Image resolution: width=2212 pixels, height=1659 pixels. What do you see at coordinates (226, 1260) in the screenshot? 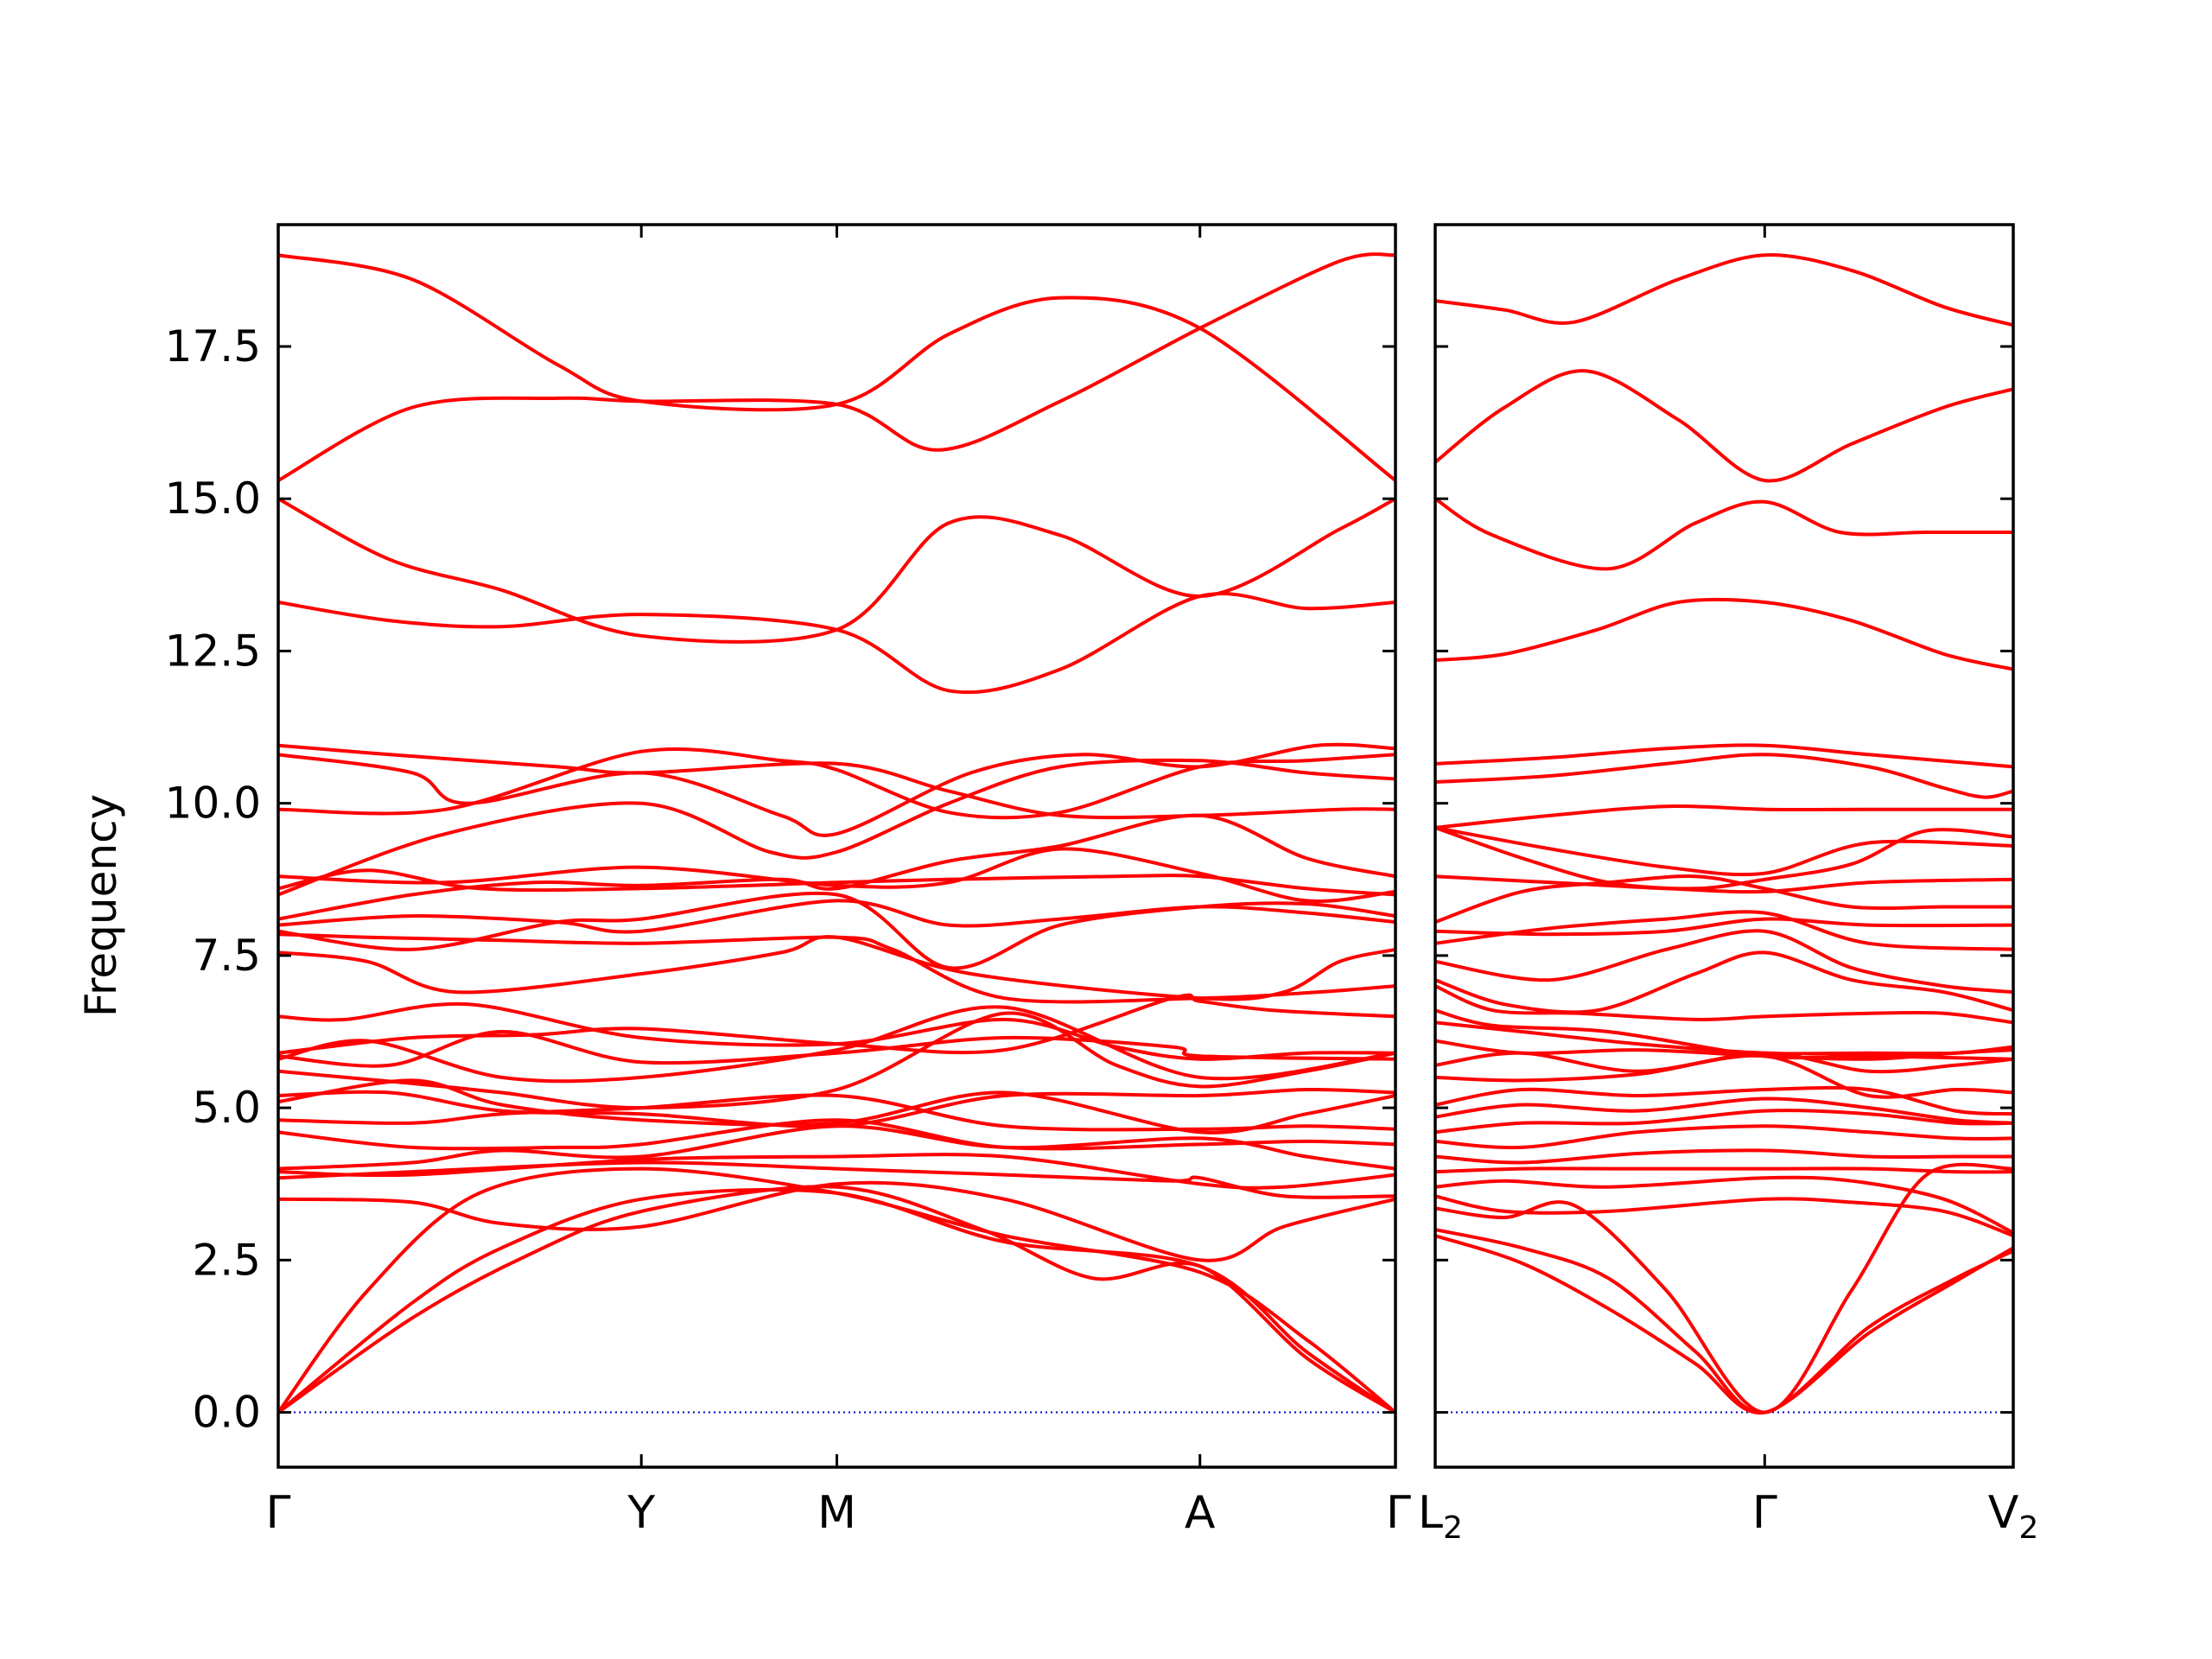
I see `y-tick-label: 2.5` at bounding box center [226, 1260].